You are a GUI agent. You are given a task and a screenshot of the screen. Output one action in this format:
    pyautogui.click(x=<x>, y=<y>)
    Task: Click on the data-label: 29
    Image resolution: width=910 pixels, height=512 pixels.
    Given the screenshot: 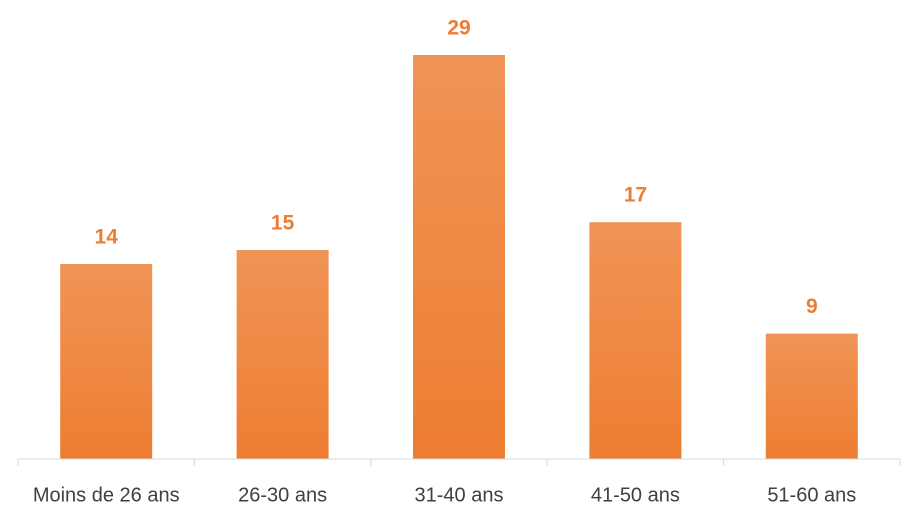 What is the action you would take?
    pyautogui.click(x=458, y=28)
    